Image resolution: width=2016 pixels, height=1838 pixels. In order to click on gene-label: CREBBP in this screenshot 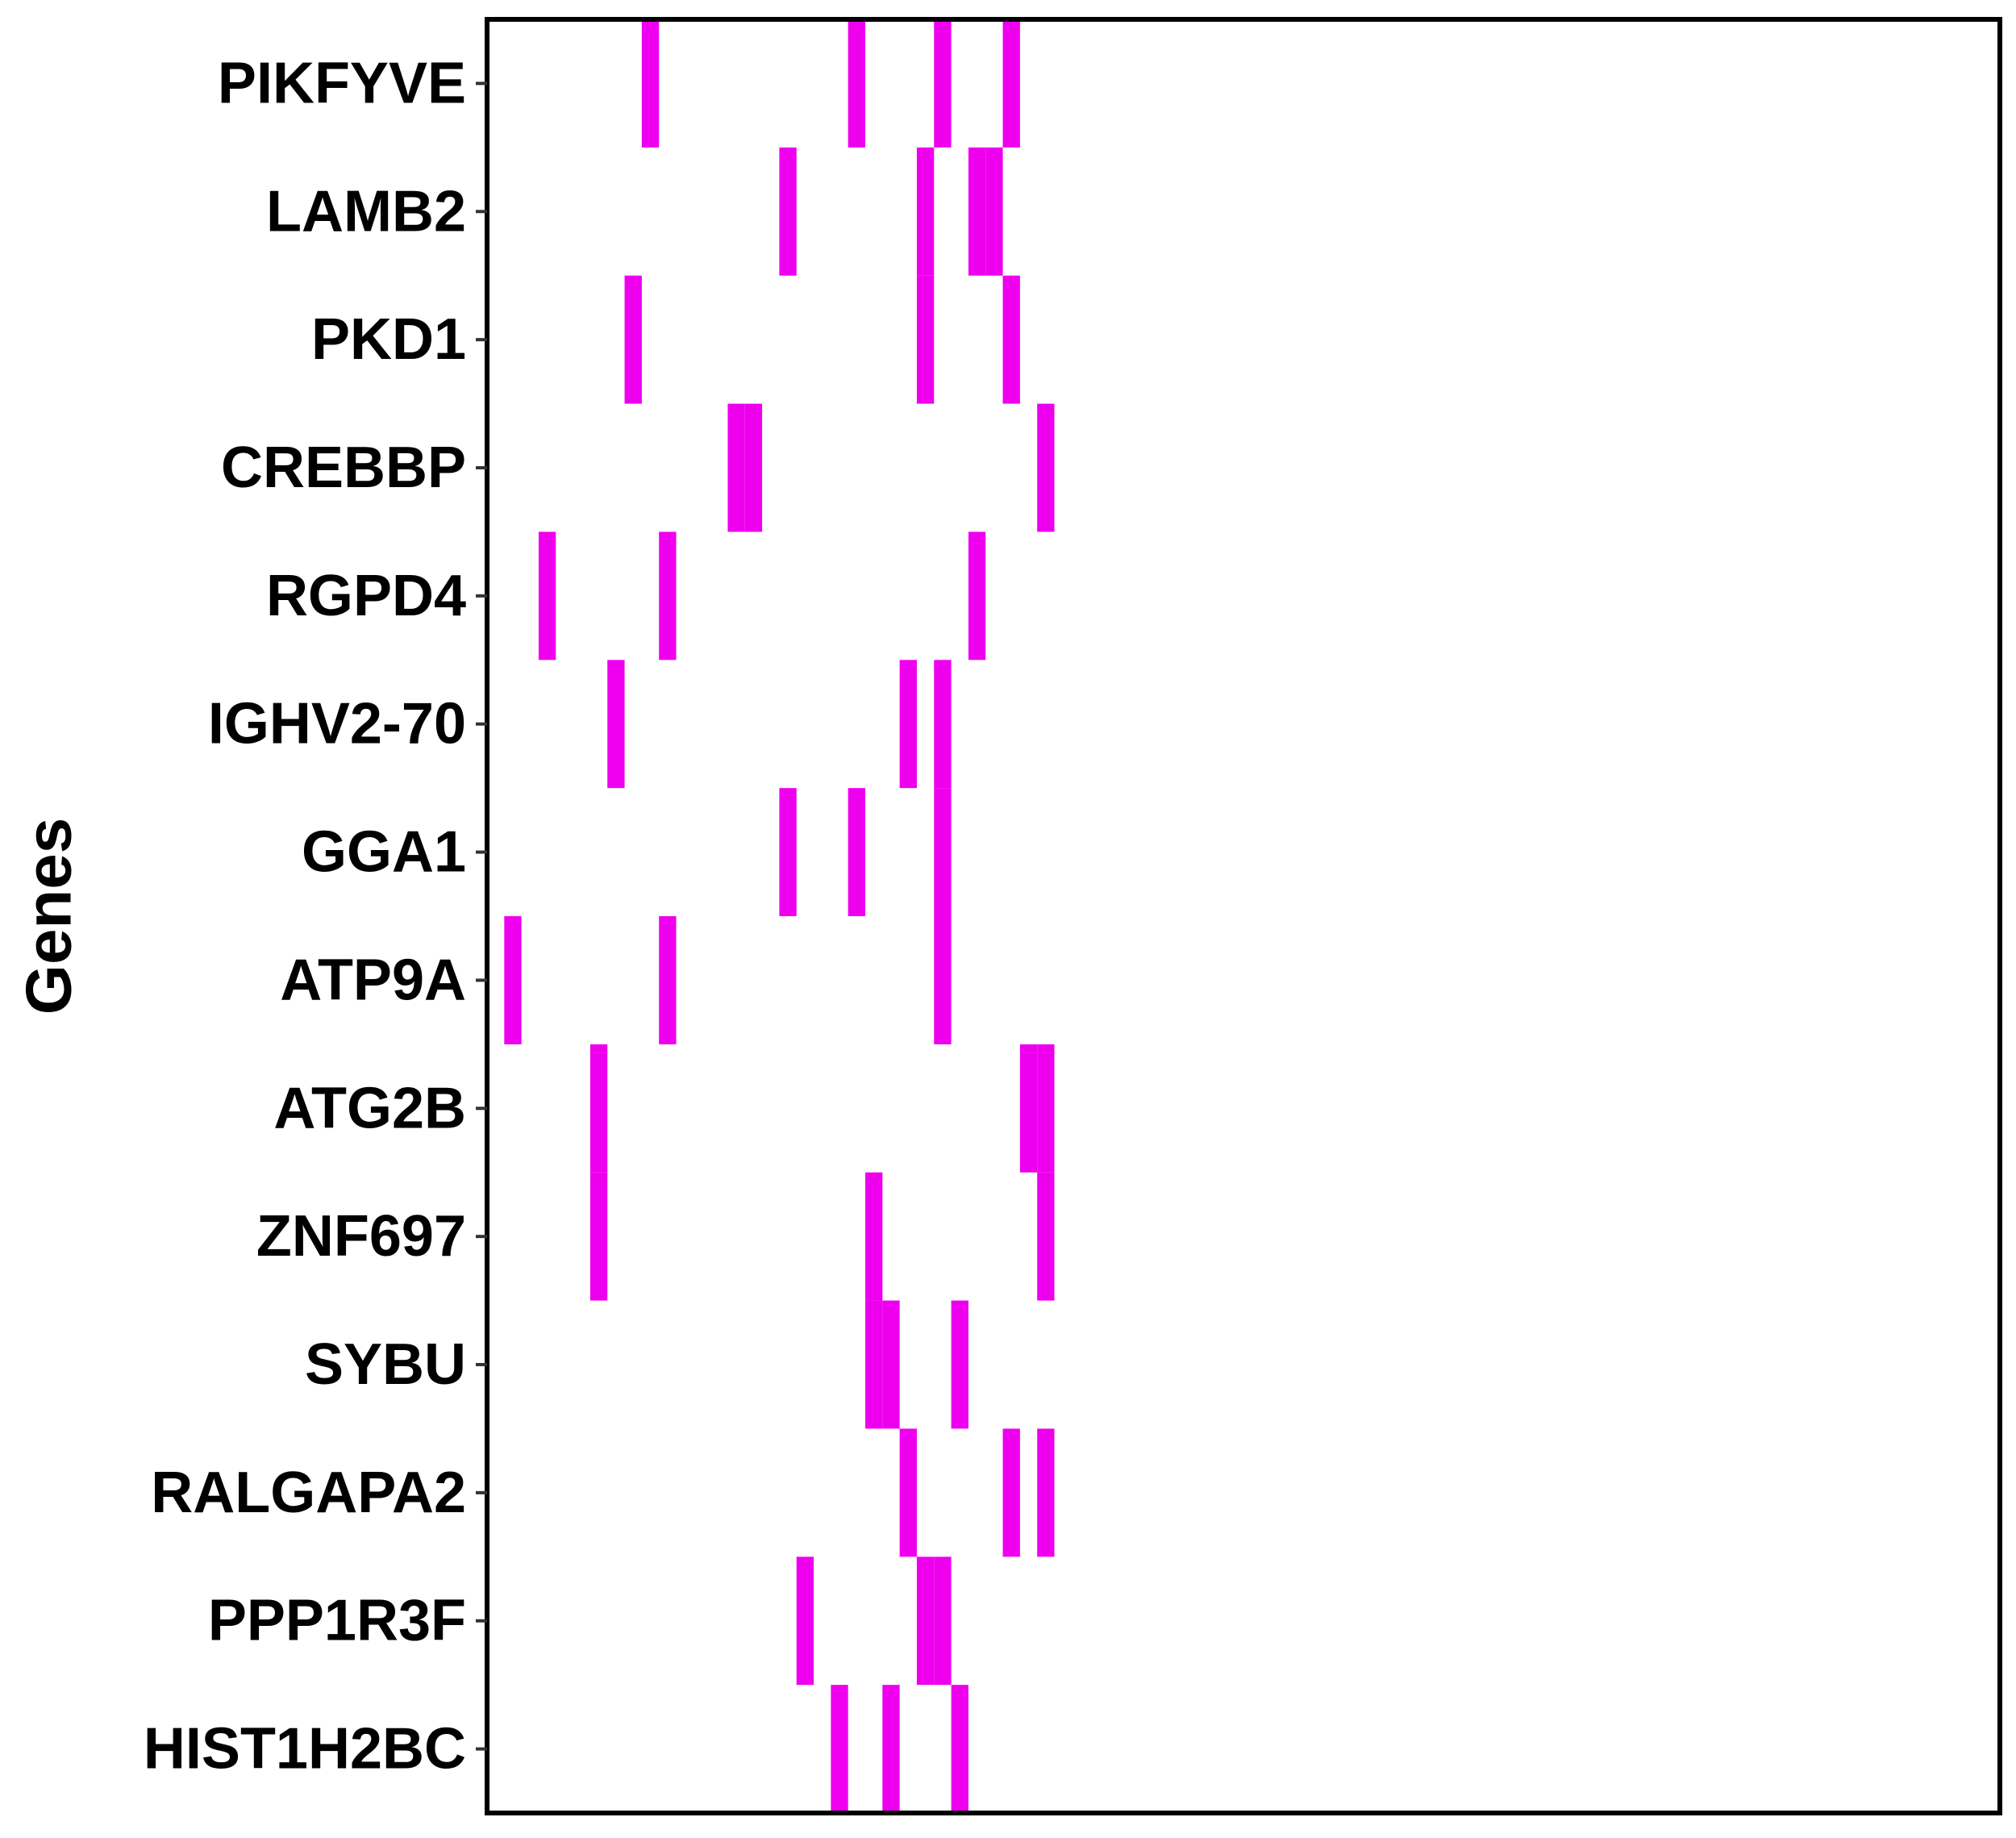, I will do `click(343, 468)`.